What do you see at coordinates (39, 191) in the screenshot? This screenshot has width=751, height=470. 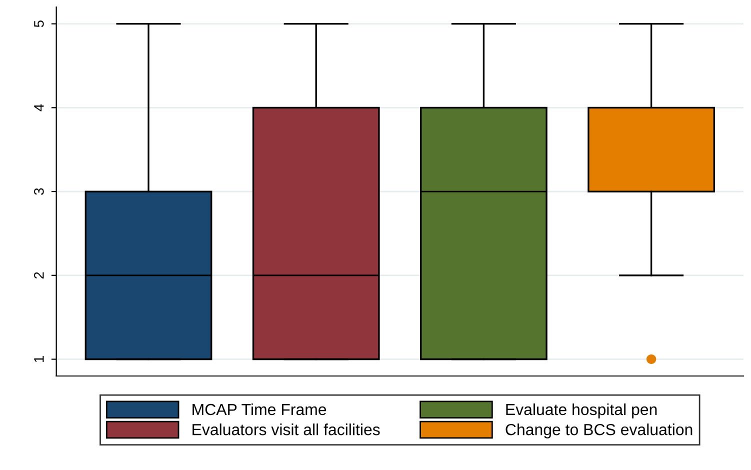 I see `y-tick-label: 3` at bounding box center [39, 191].